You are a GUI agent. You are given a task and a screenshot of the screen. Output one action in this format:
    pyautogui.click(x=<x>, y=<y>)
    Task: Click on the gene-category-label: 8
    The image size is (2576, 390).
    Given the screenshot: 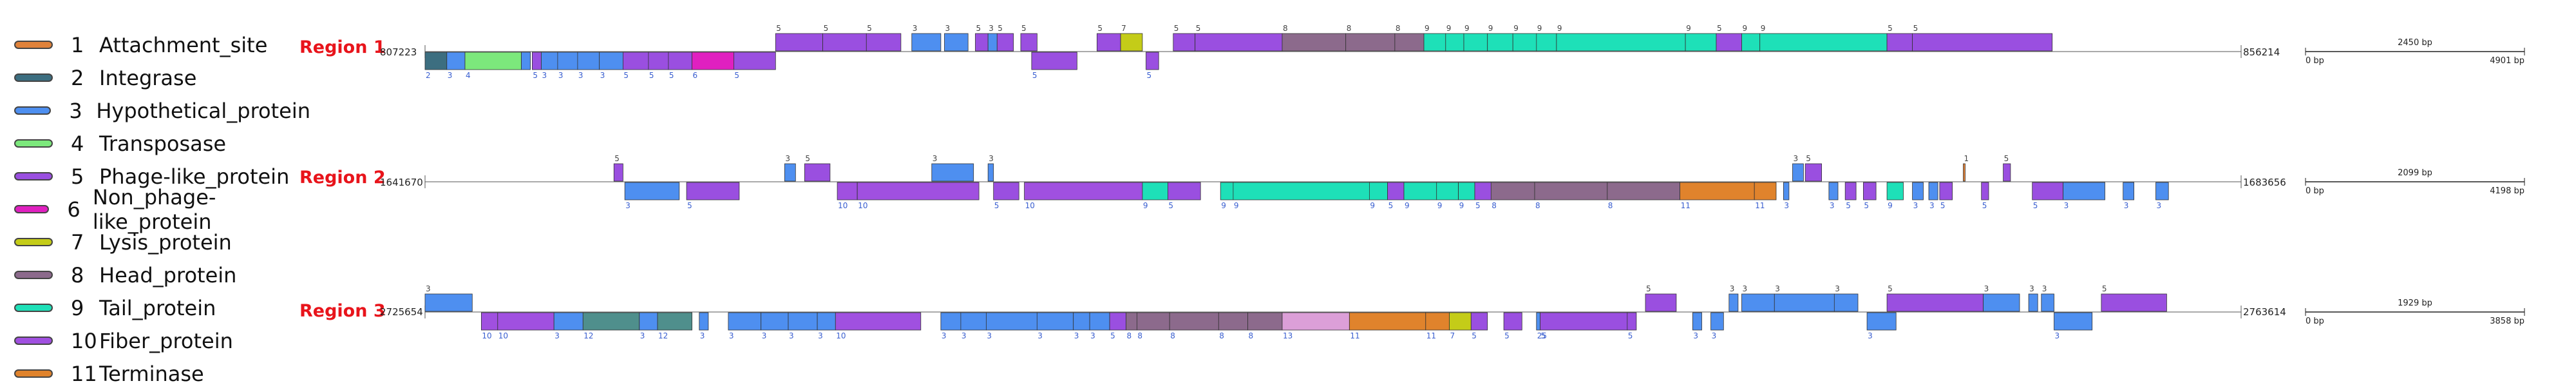 What is the action you would take?
    pyautogui.click(x=1349, y=28)
    